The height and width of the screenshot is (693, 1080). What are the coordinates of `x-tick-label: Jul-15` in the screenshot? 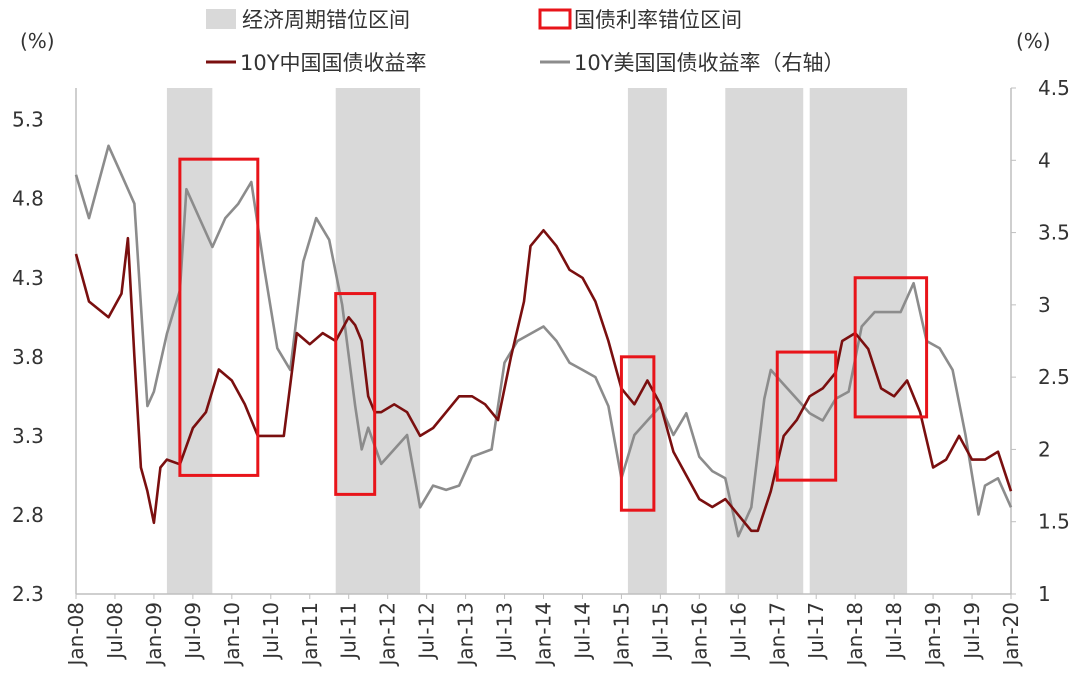 It's located at (660, 631).